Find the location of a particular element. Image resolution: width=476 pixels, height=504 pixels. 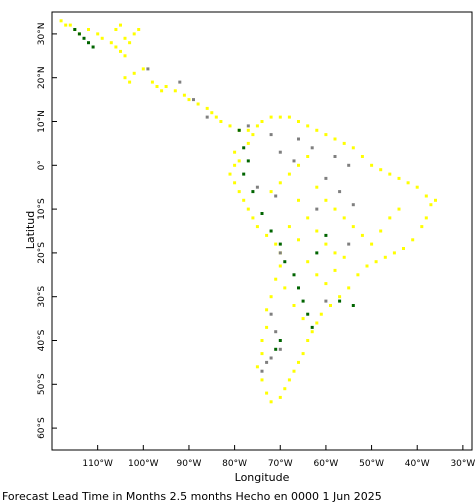

x-tick-label: 80°W is located at coordinates (234, 464).